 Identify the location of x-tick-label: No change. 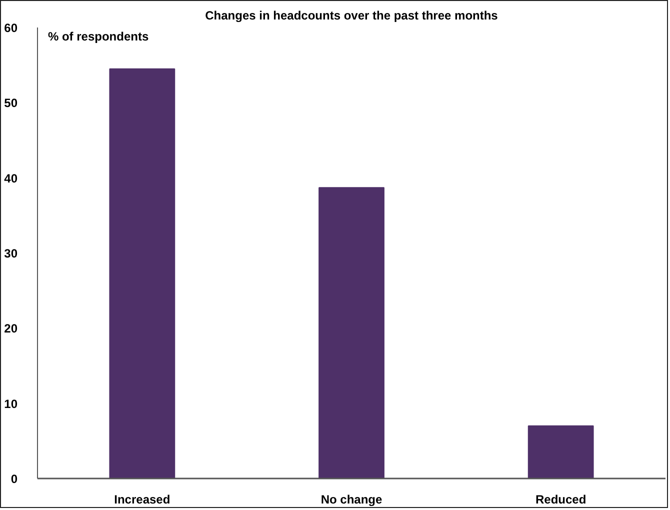
(351, 499).